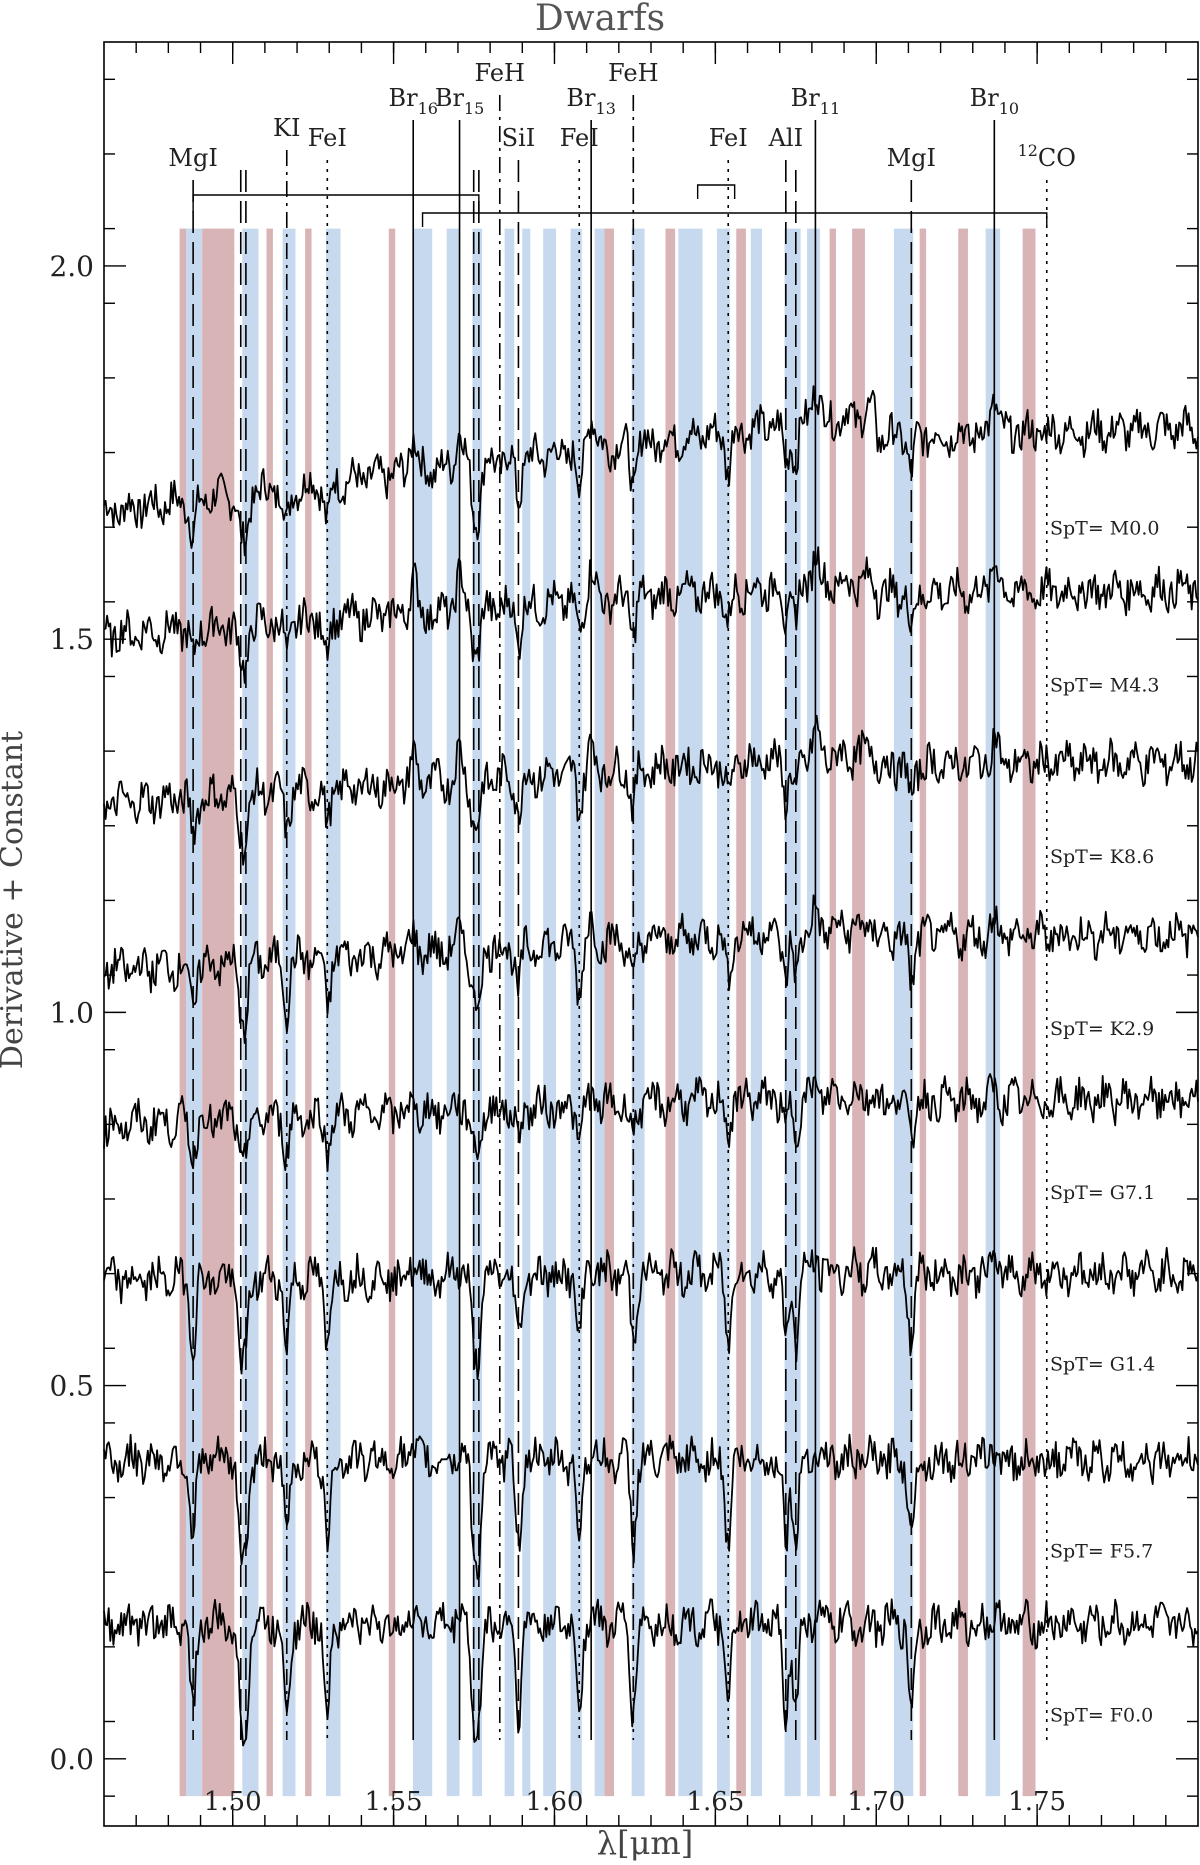 The width and height of the screenshot is (1200, 1865). I want to click on x-tick-label-3: 1.65, so click(715, 1802).